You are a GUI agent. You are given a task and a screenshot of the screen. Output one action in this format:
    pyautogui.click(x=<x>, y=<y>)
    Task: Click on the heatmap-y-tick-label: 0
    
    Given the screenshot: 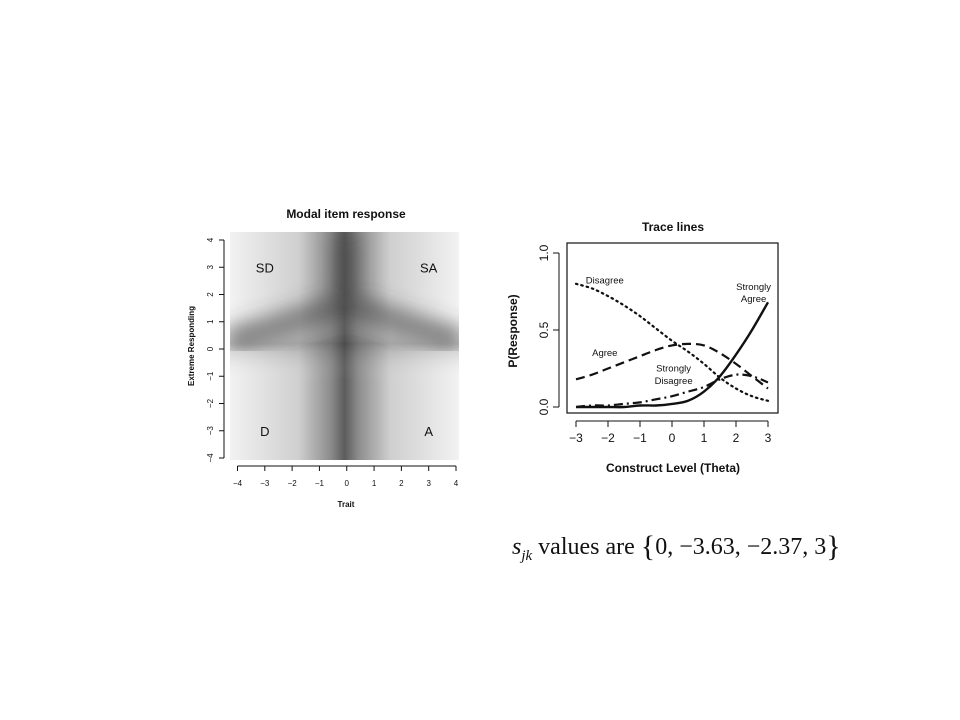 What is the action you would take?
    pyautogui.click(x=210, y=348)
    